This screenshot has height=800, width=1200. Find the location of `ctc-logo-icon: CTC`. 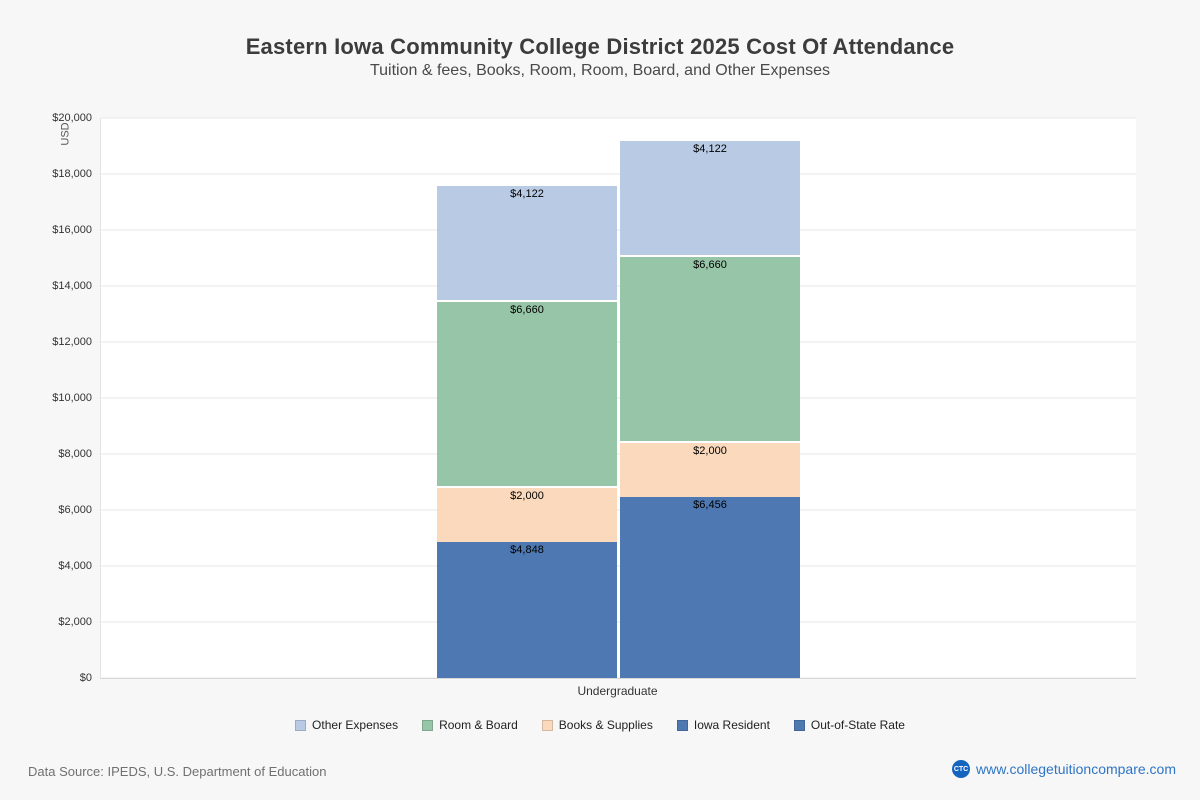

ctc-logo-icon: CTC is located at coordinates (961, 769).